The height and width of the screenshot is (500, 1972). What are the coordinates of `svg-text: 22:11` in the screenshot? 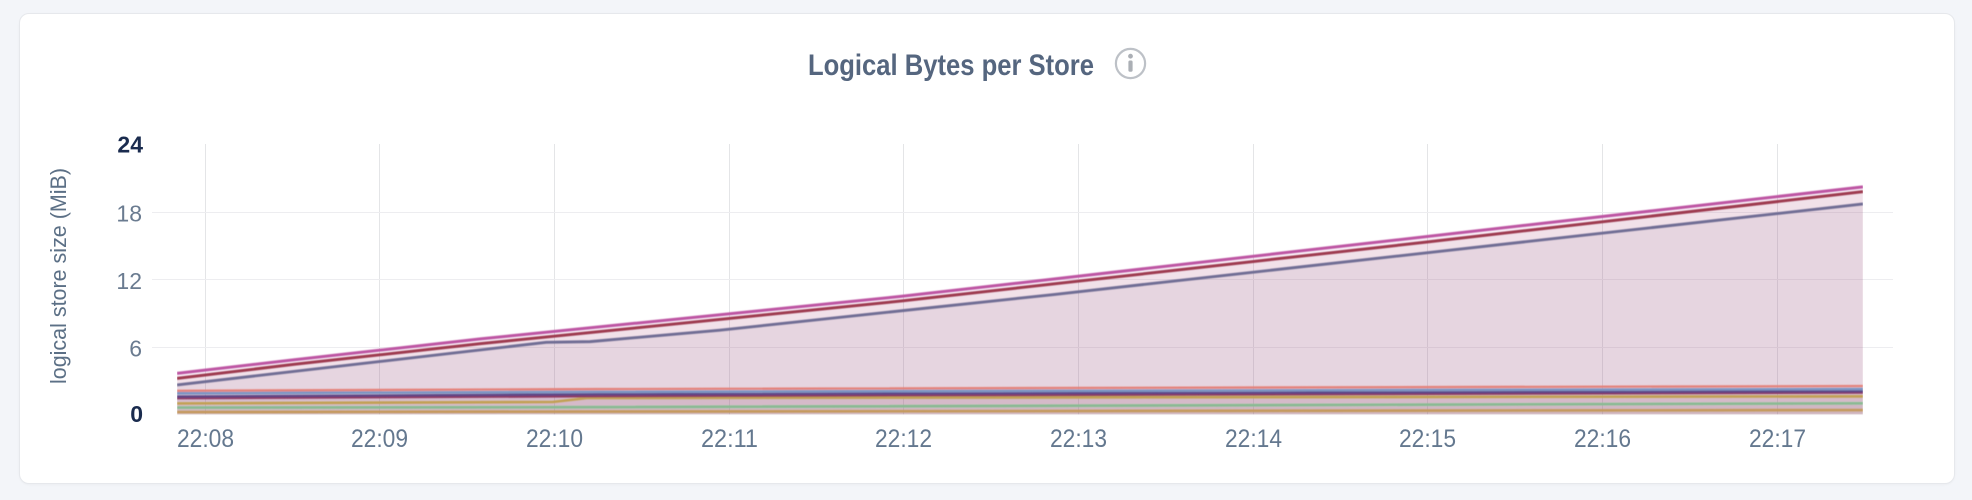 It's located at (729, 439).